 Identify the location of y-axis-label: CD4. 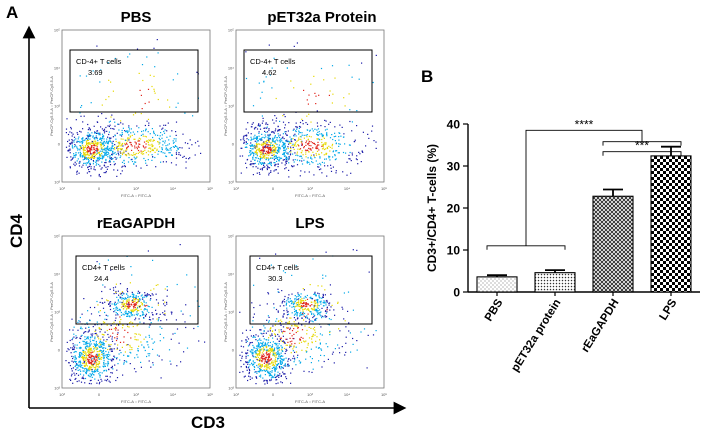
(16, 230).